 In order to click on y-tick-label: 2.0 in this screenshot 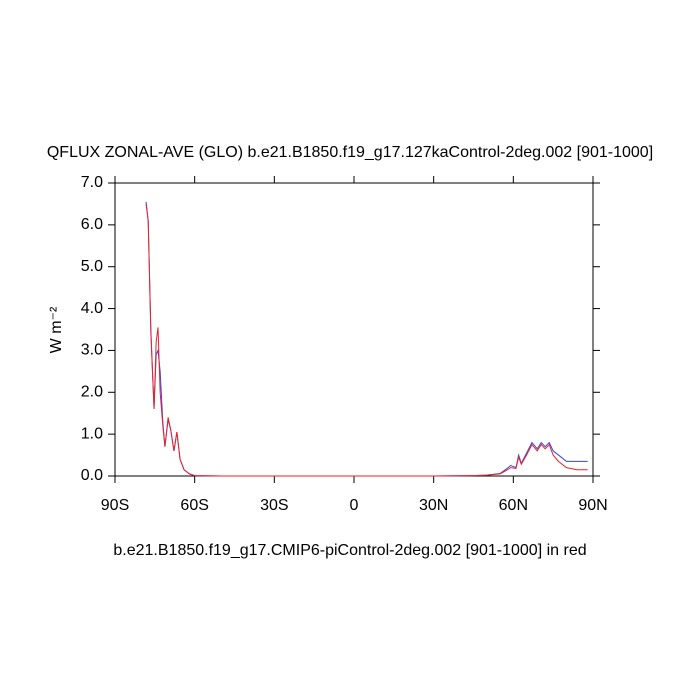, I will do `click(92, 392)`.